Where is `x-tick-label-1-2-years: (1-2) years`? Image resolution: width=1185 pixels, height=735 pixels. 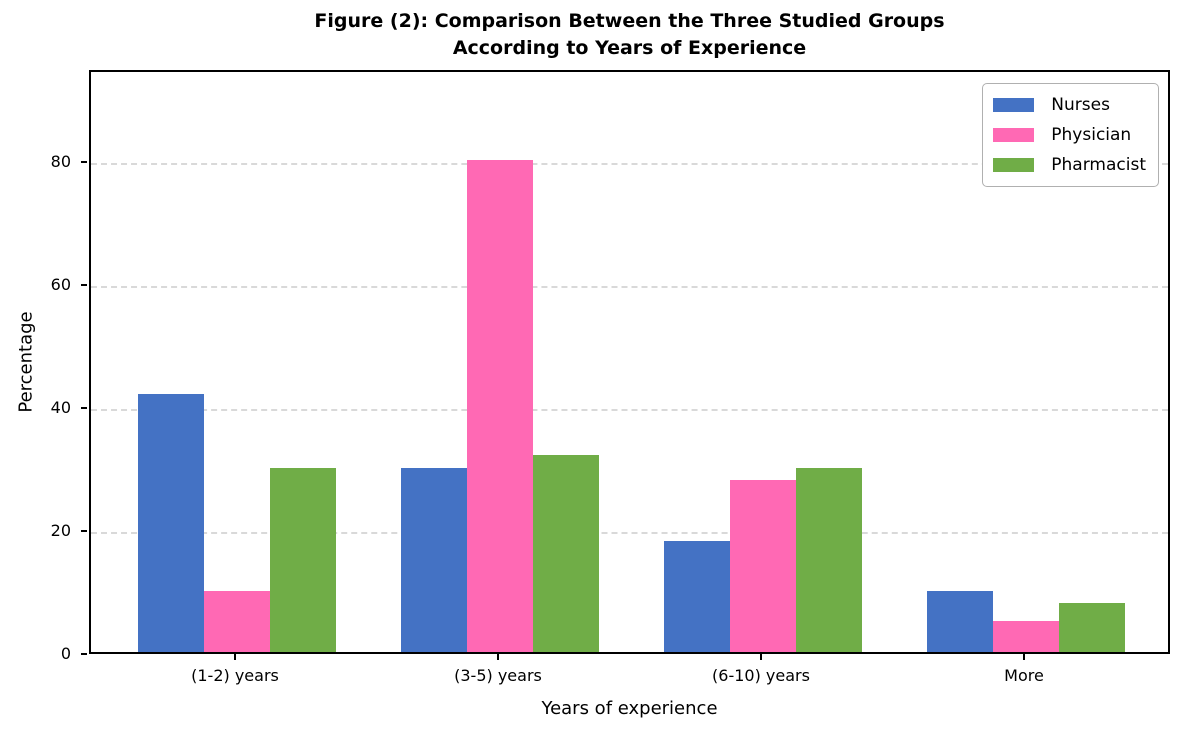
x-tick-label-1-2-years: (1-2) years is located at coordinates (235, 675).